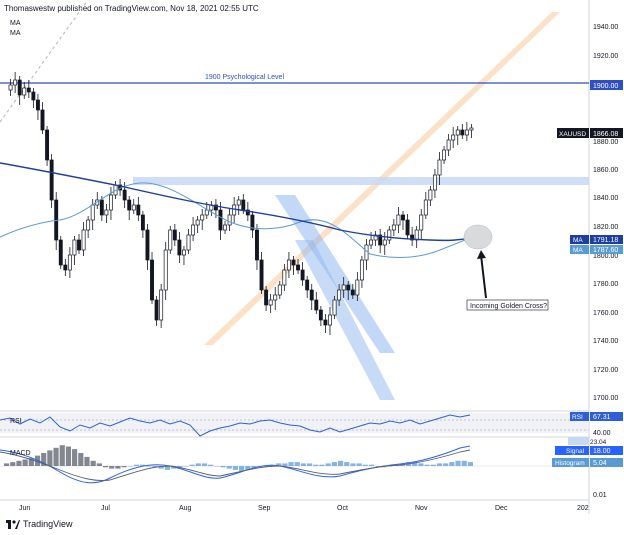 Image resolution: width=624 pixels, height=535 pixels. Describe the element at coordinates (13, 524) in the screenshot. I see `tradingview-logo-icon` at that location.